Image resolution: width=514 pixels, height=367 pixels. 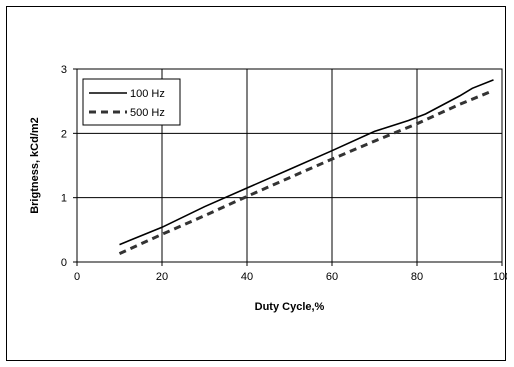 I want to click on legend: 100 Hz 500 Hz, so click(x=131, y=102).